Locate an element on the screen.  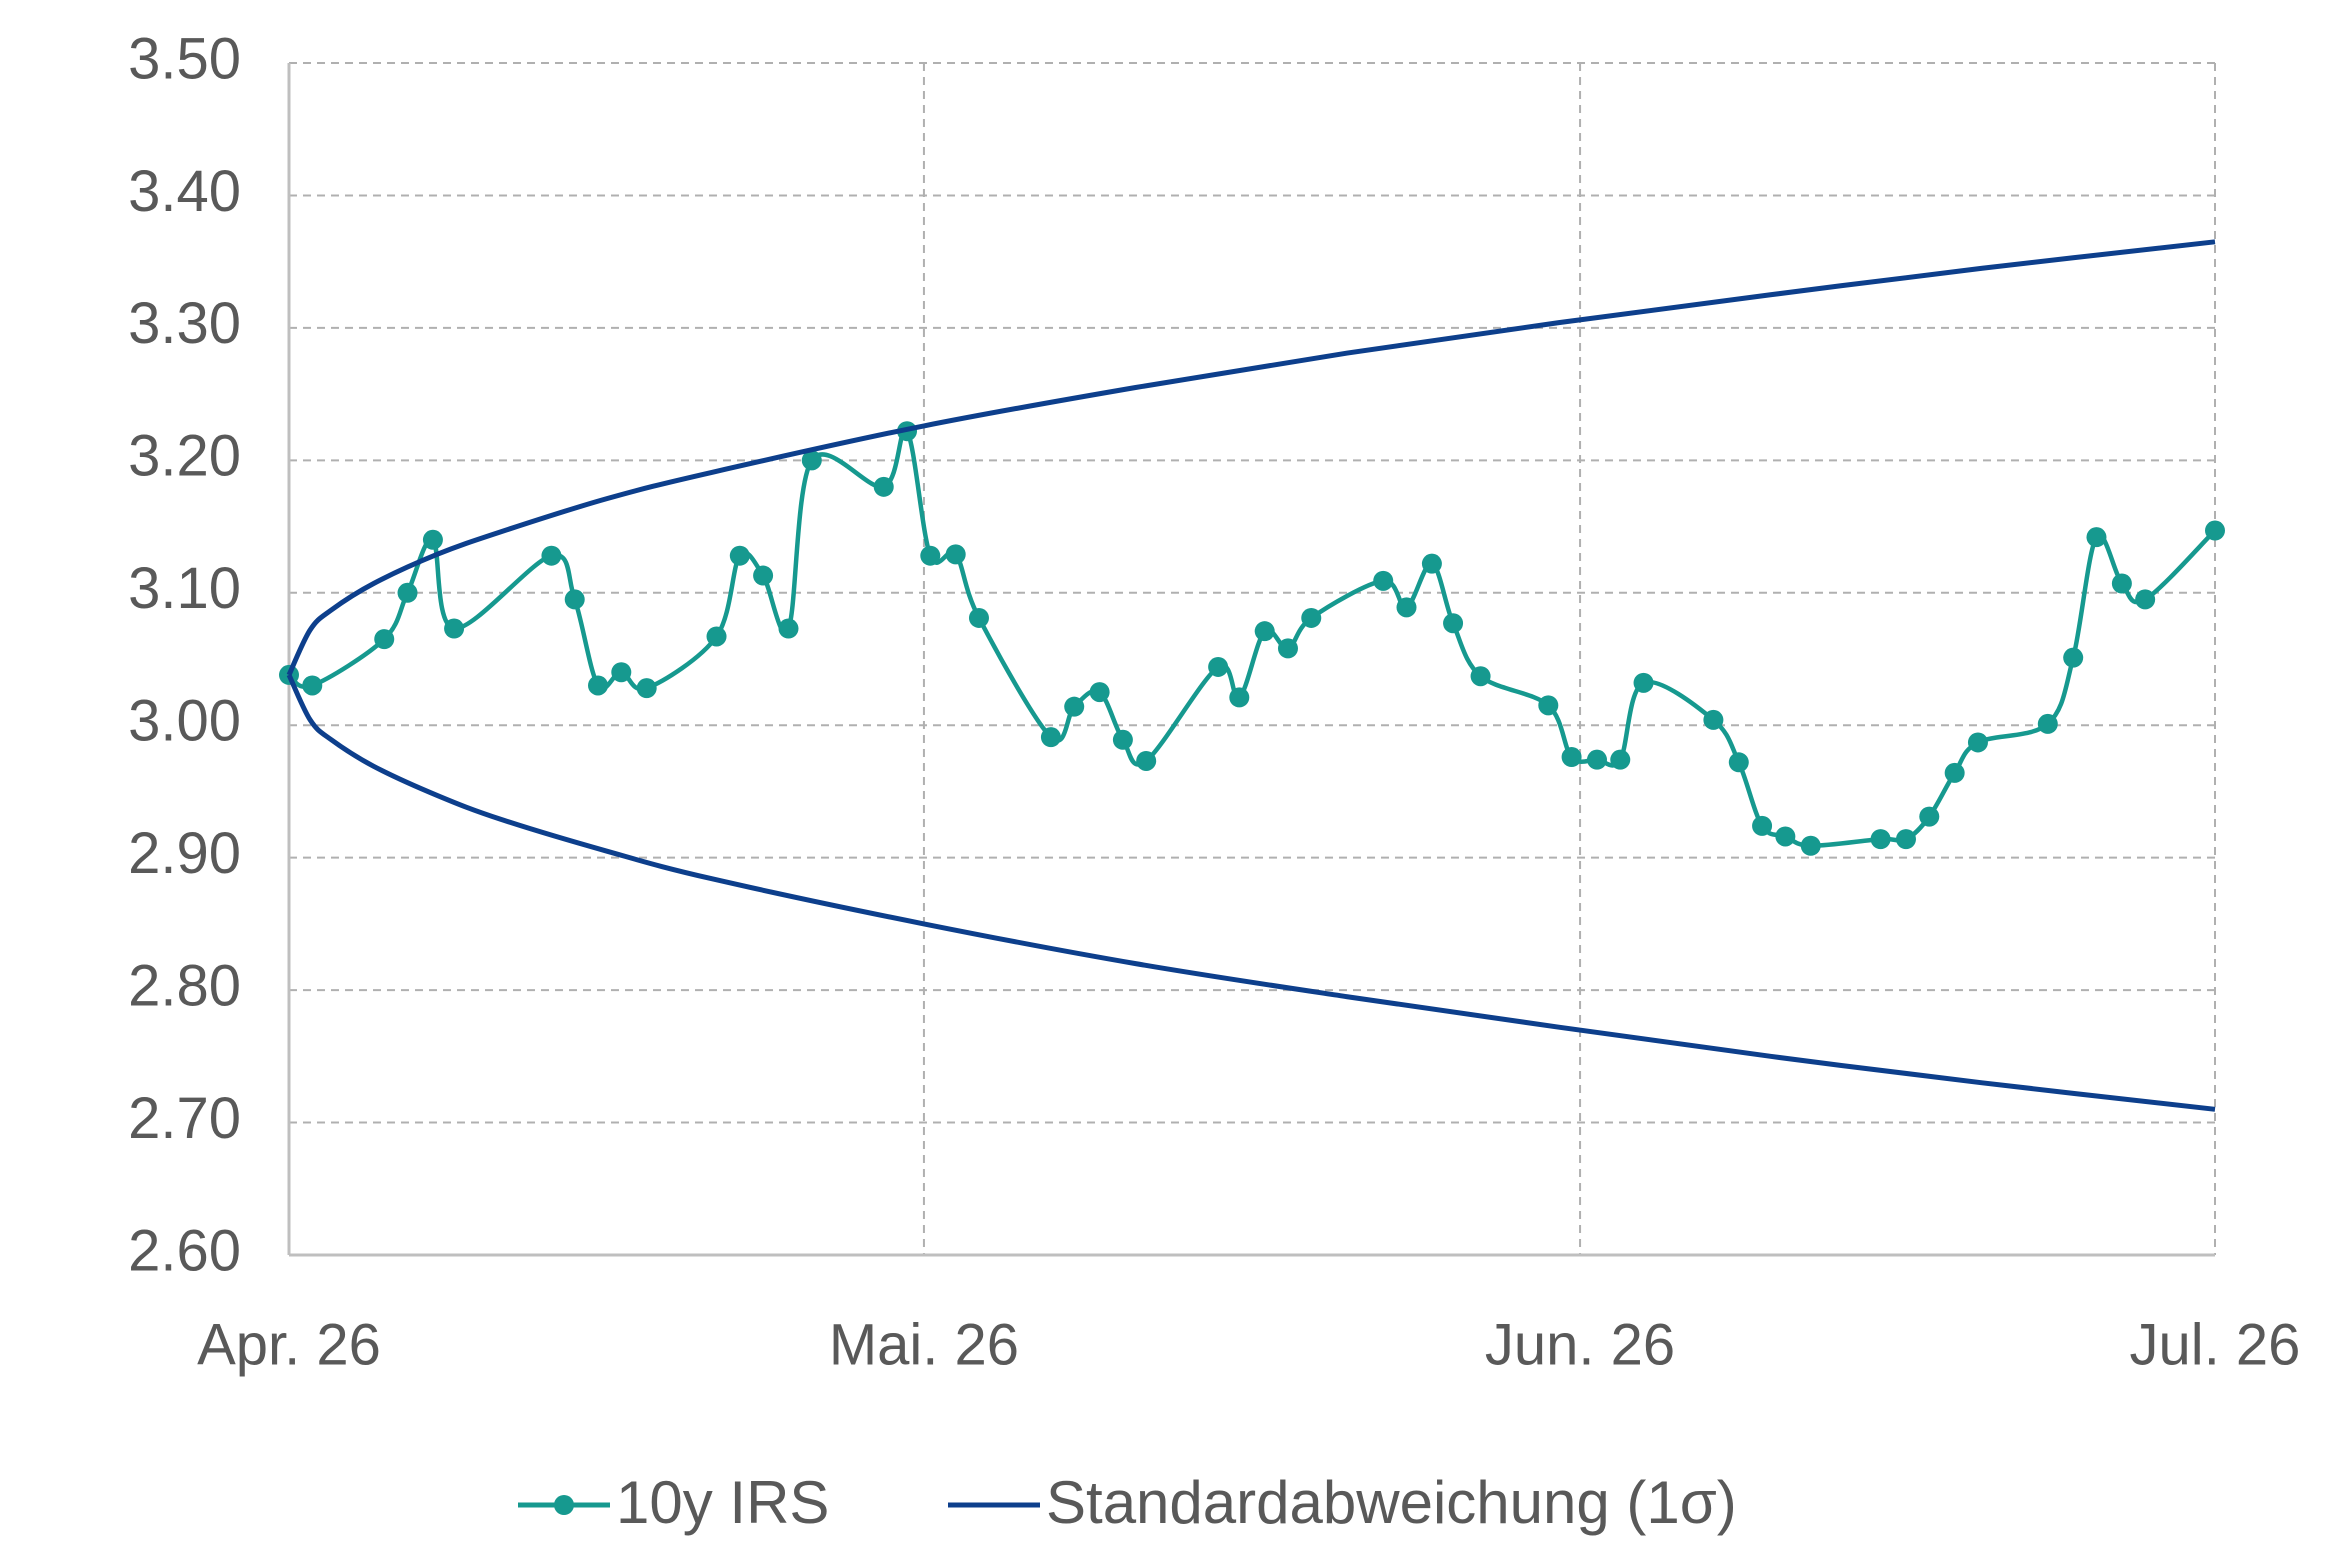
y-tick-label: 2.60 is located at coordinates (184, 1250).